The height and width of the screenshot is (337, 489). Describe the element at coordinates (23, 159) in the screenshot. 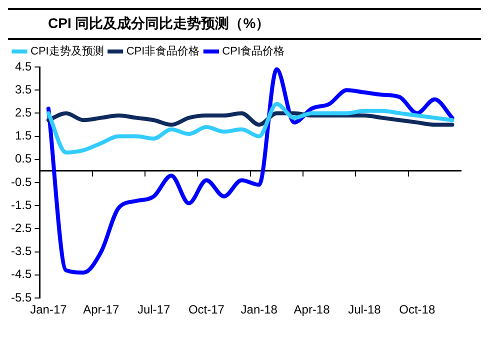

I see `y-tick-label: 0.5` at that location.